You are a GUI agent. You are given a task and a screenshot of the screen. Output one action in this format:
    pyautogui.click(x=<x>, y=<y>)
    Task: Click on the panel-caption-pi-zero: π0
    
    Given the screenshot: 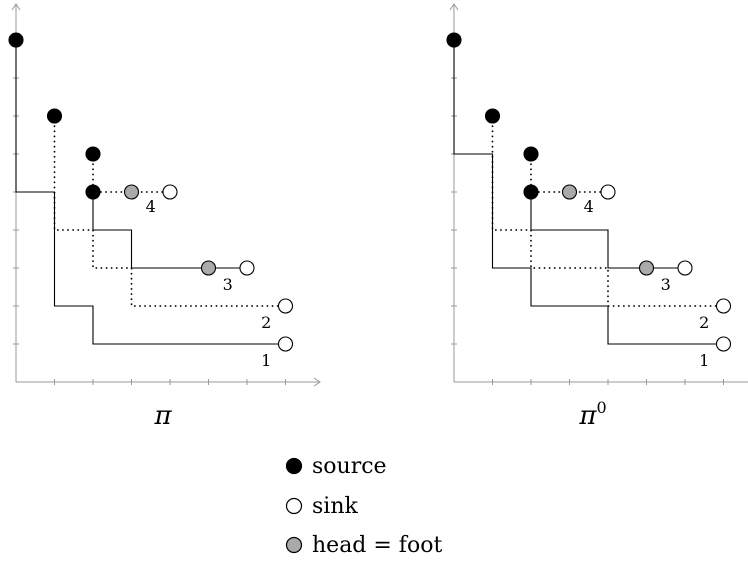 What is the action you would take?
    pyautogui.click(x=592, y=414)
    